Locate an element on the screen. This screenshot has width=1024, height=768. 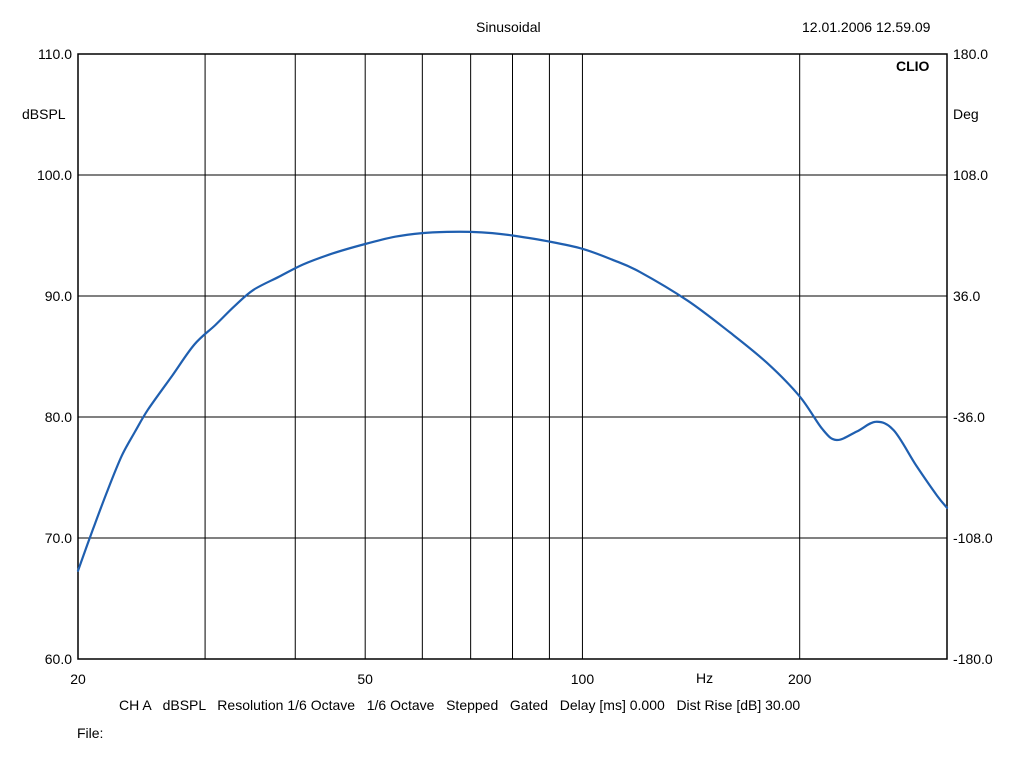
y2-tick-label: 180.0 is located at coordinates (970, 54).